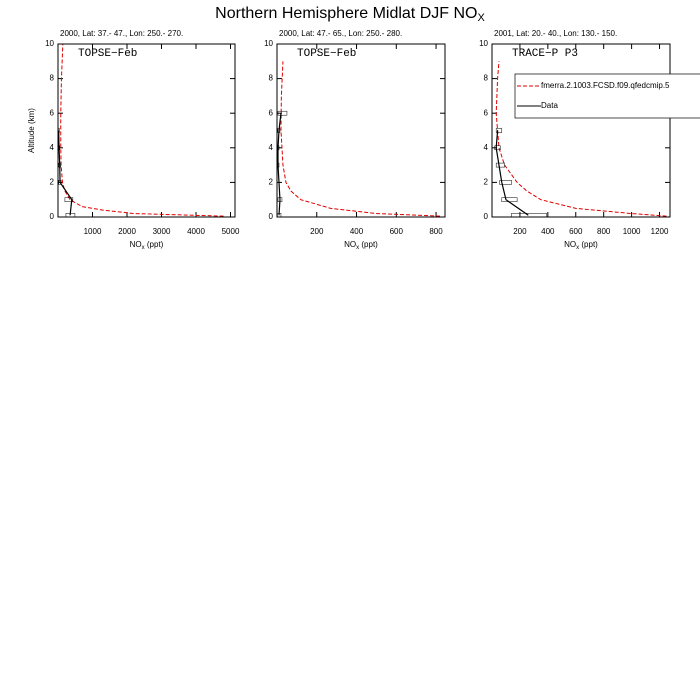 This screenshot has height=700, width=700. What do you see at coordinates (481, 18) in the screenshot?
I see `title-sub: X` at bounding box center [481, 18].